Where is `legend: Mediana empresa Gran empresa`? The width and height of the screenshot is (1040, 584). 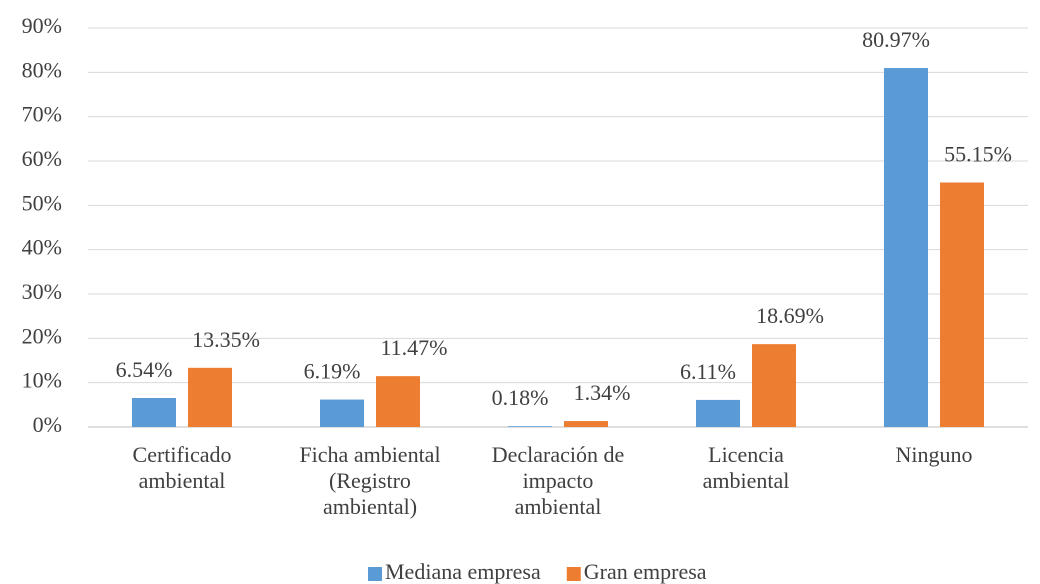 legend: Mediana empresa Gran empresa is located at coordinates (537, 571).